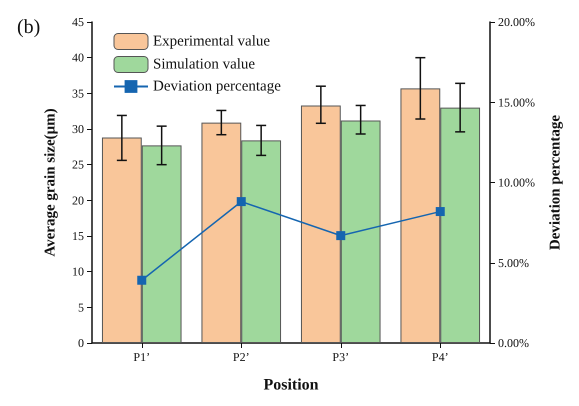  I want to click on y-tick-label: 30, so click(78, 129).